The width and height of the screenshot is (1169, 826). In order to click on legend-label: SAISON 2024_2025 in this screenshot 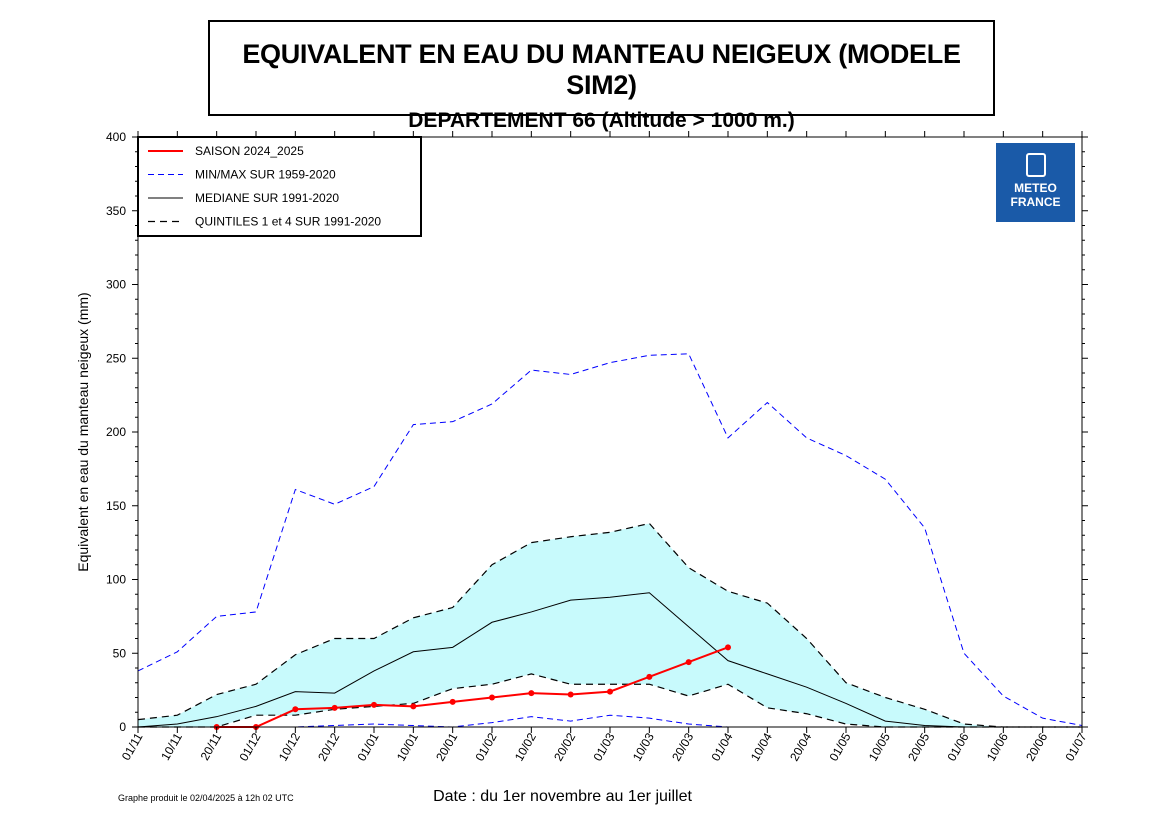, I will do `click(249, 151)`.